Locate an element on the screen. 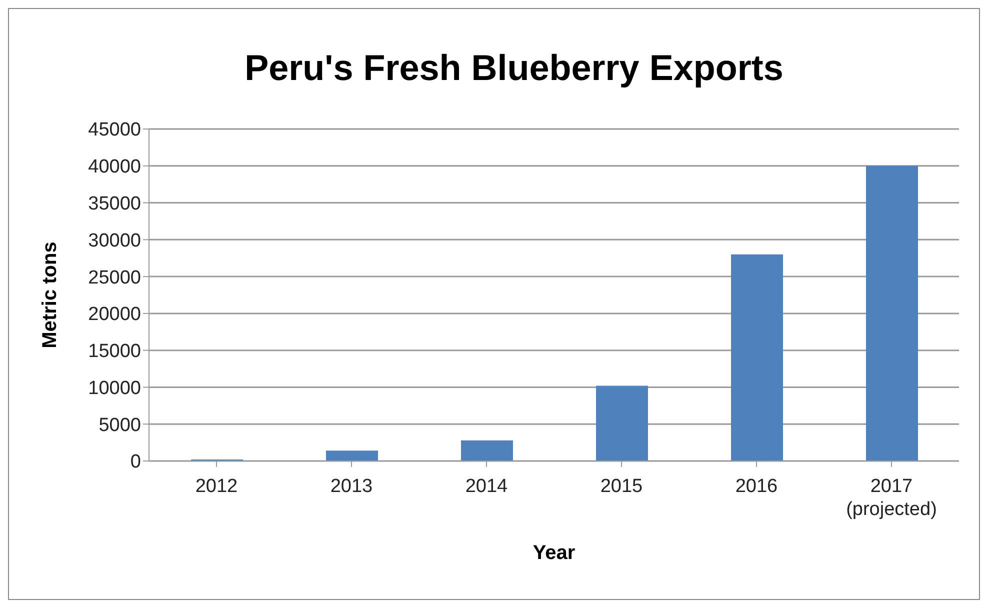  y-tick-label: 5000 is located at coordinates (119, 425).